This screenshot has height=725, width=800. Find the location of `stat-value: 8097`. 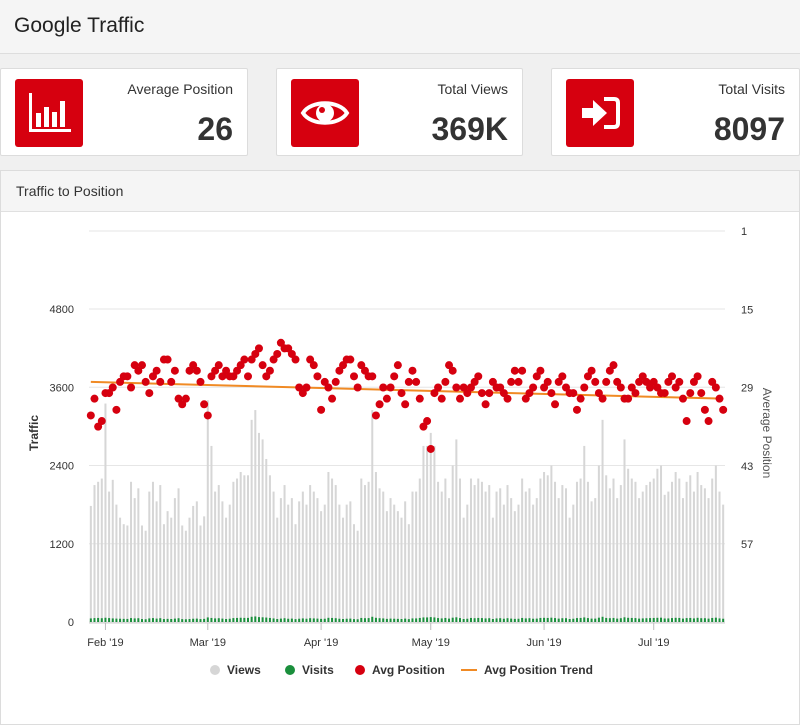

stat-value: 8097 is located at coordinates (749, 129).